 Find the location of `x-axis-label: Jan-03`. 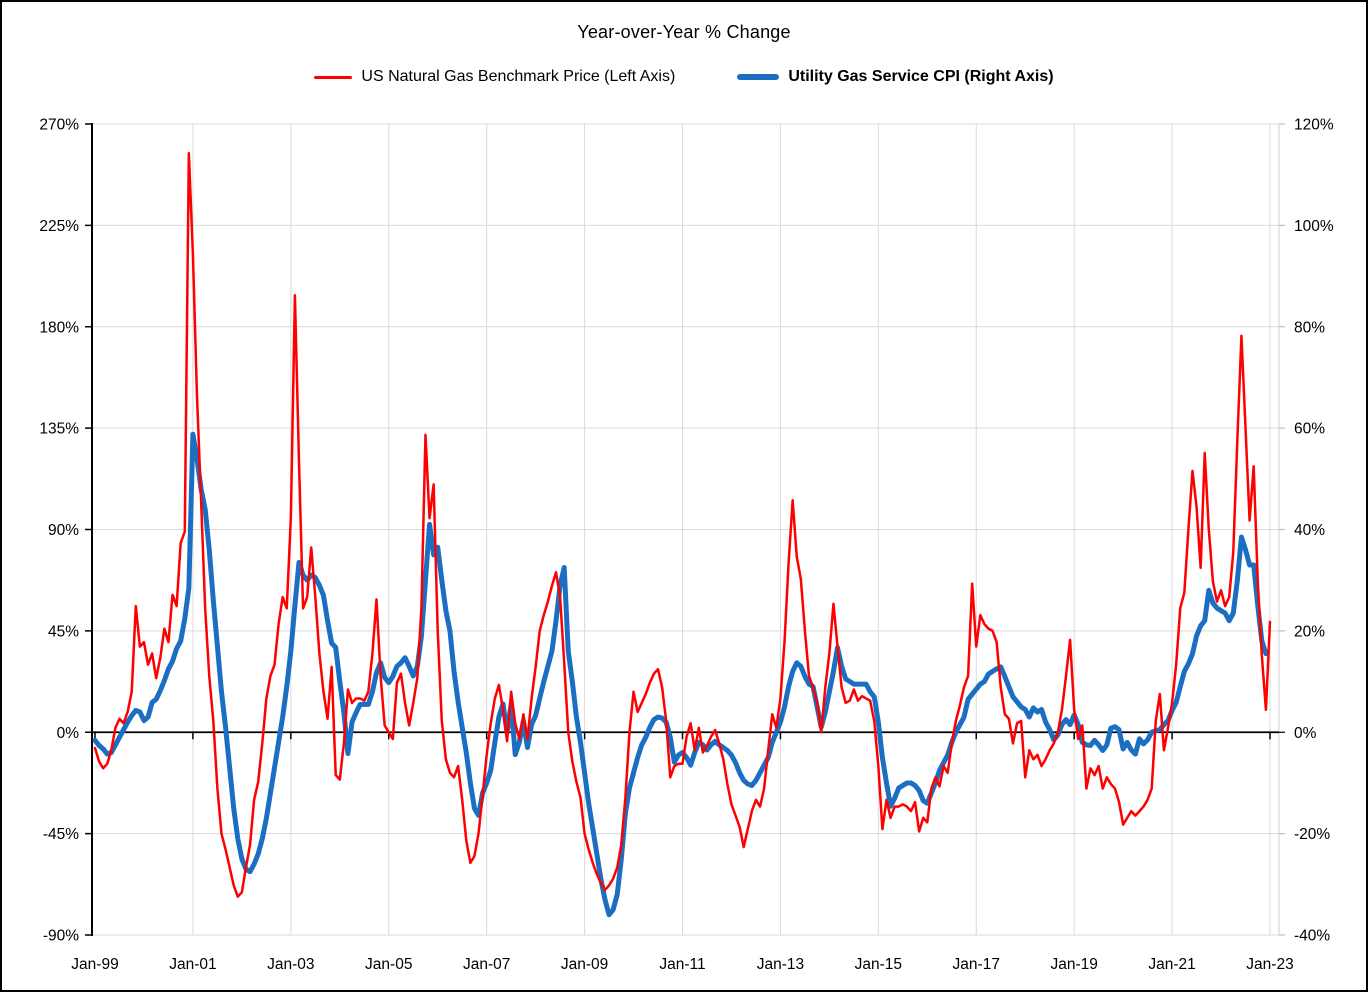

x-axis-label: Jan-03 is located at coordinates (290, 964).